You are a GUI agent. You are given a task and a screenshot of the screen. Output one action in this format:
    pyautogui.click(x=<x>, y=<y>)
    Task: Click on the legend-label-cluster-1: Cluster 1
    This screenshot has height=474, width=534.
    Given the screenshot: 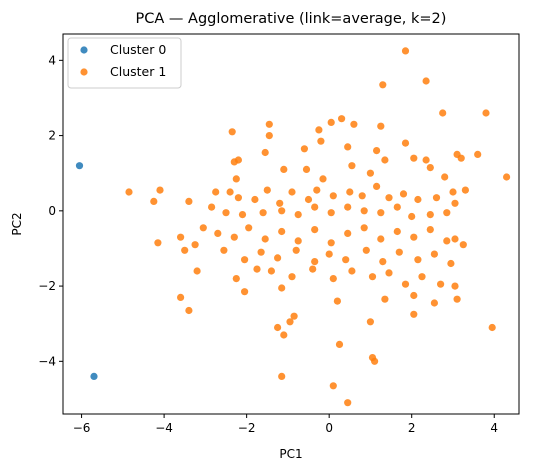 What is the action you would take?
    pyautogui.click(x=138, y=71)
    